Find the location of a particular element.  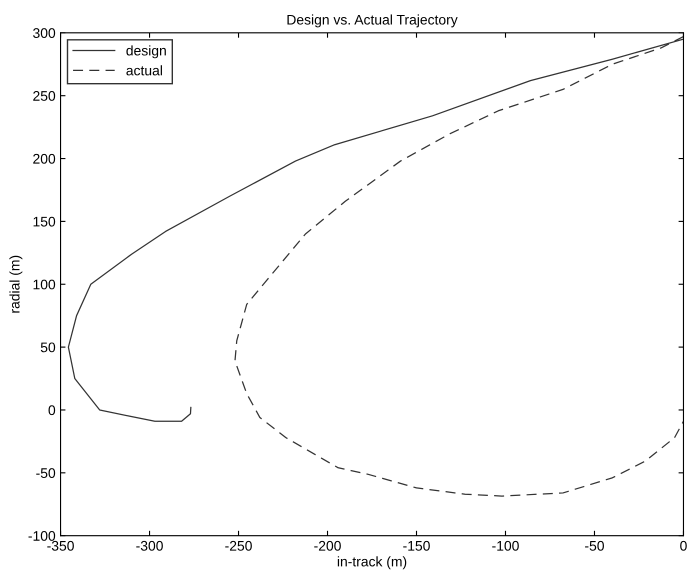

y-tick-label: 50 is located at coordinates (48, 347).